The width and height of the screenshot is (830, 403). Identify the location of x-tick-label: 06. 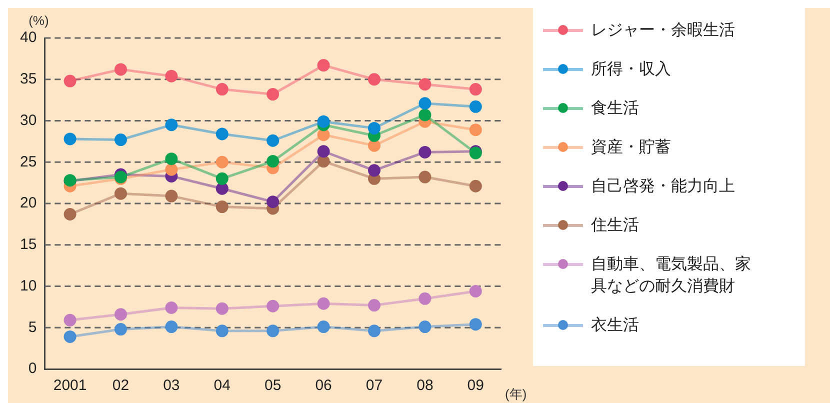
(323, 385).